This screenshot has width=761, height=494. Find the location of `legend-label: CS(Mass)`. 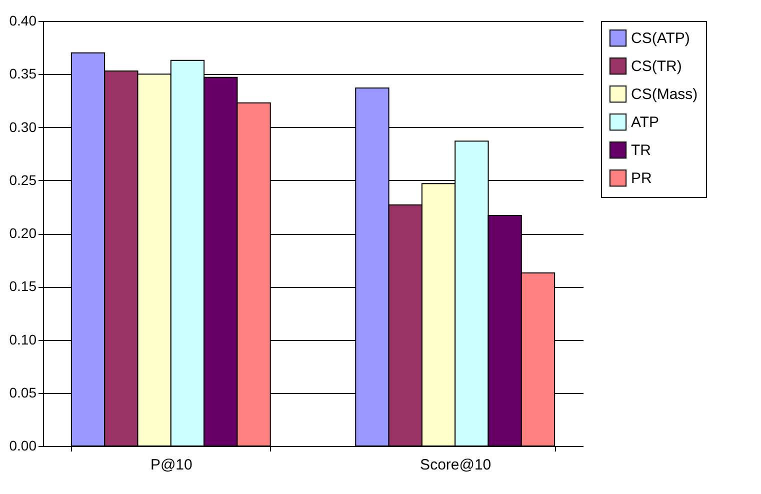

legend-label: CS(Mass) is located at coordinates (664, 94).